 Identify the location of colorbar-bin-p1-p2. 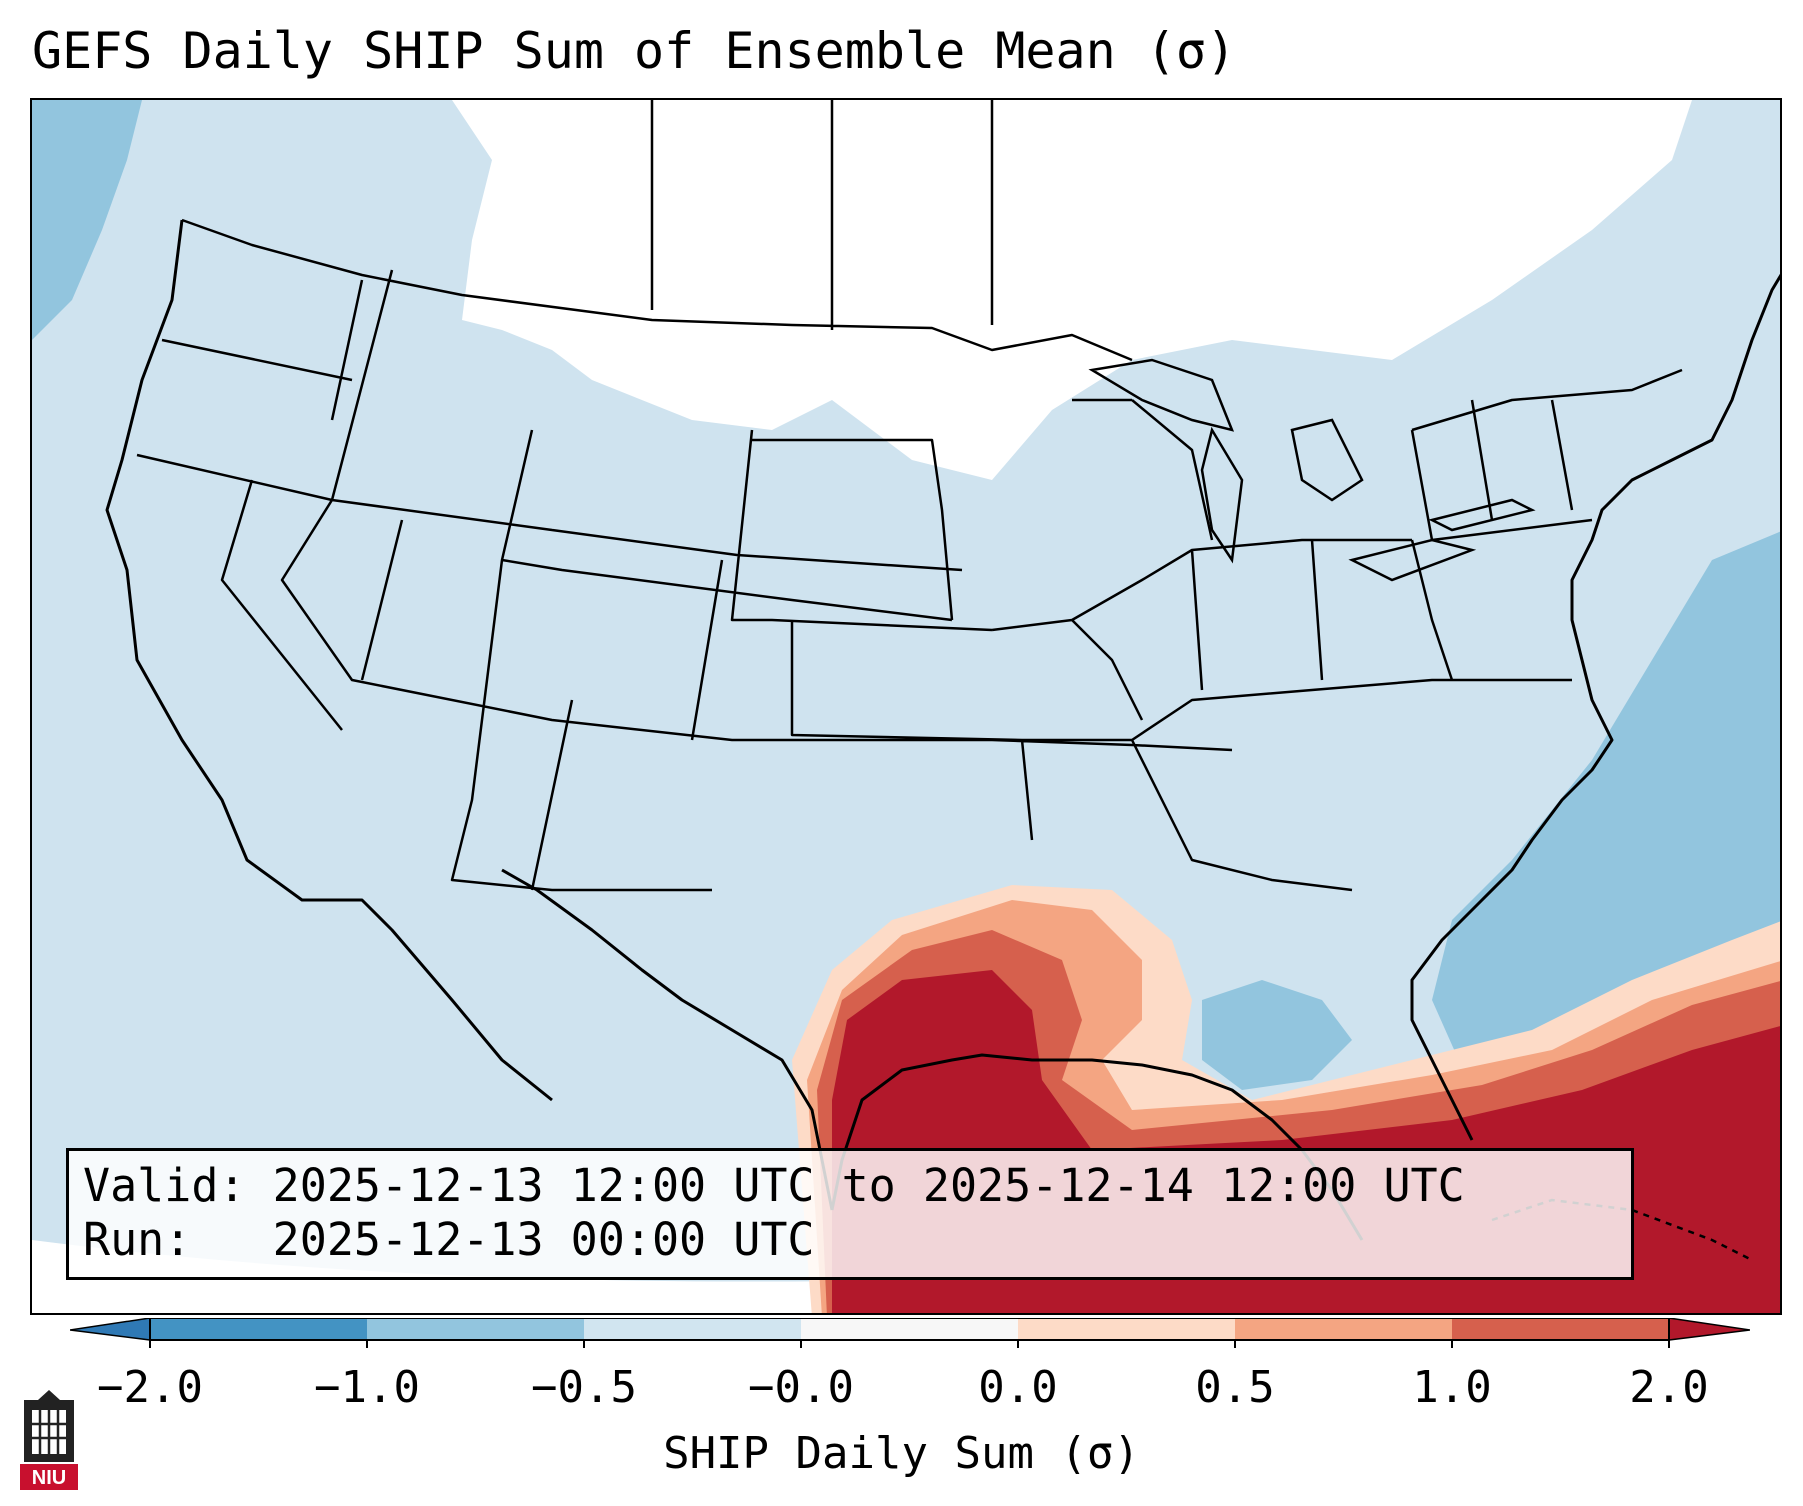
(1560, 1329).